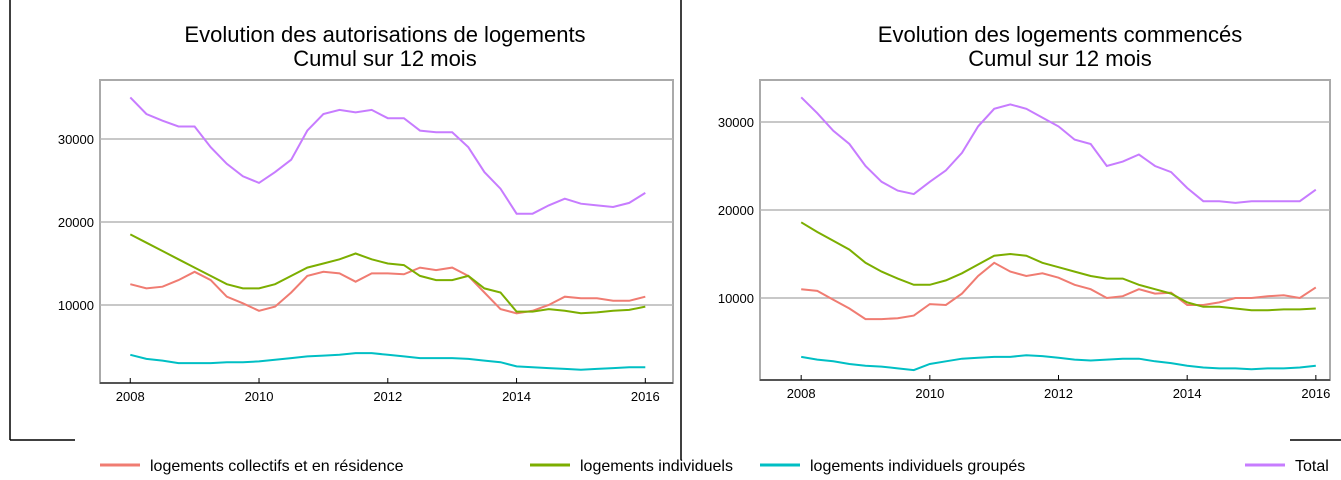 The width and height of the screenshot is (1341, 480). Describe the element at coordinates (1312, 466) in the screenshot. I see `legend-label: Total` at that location.